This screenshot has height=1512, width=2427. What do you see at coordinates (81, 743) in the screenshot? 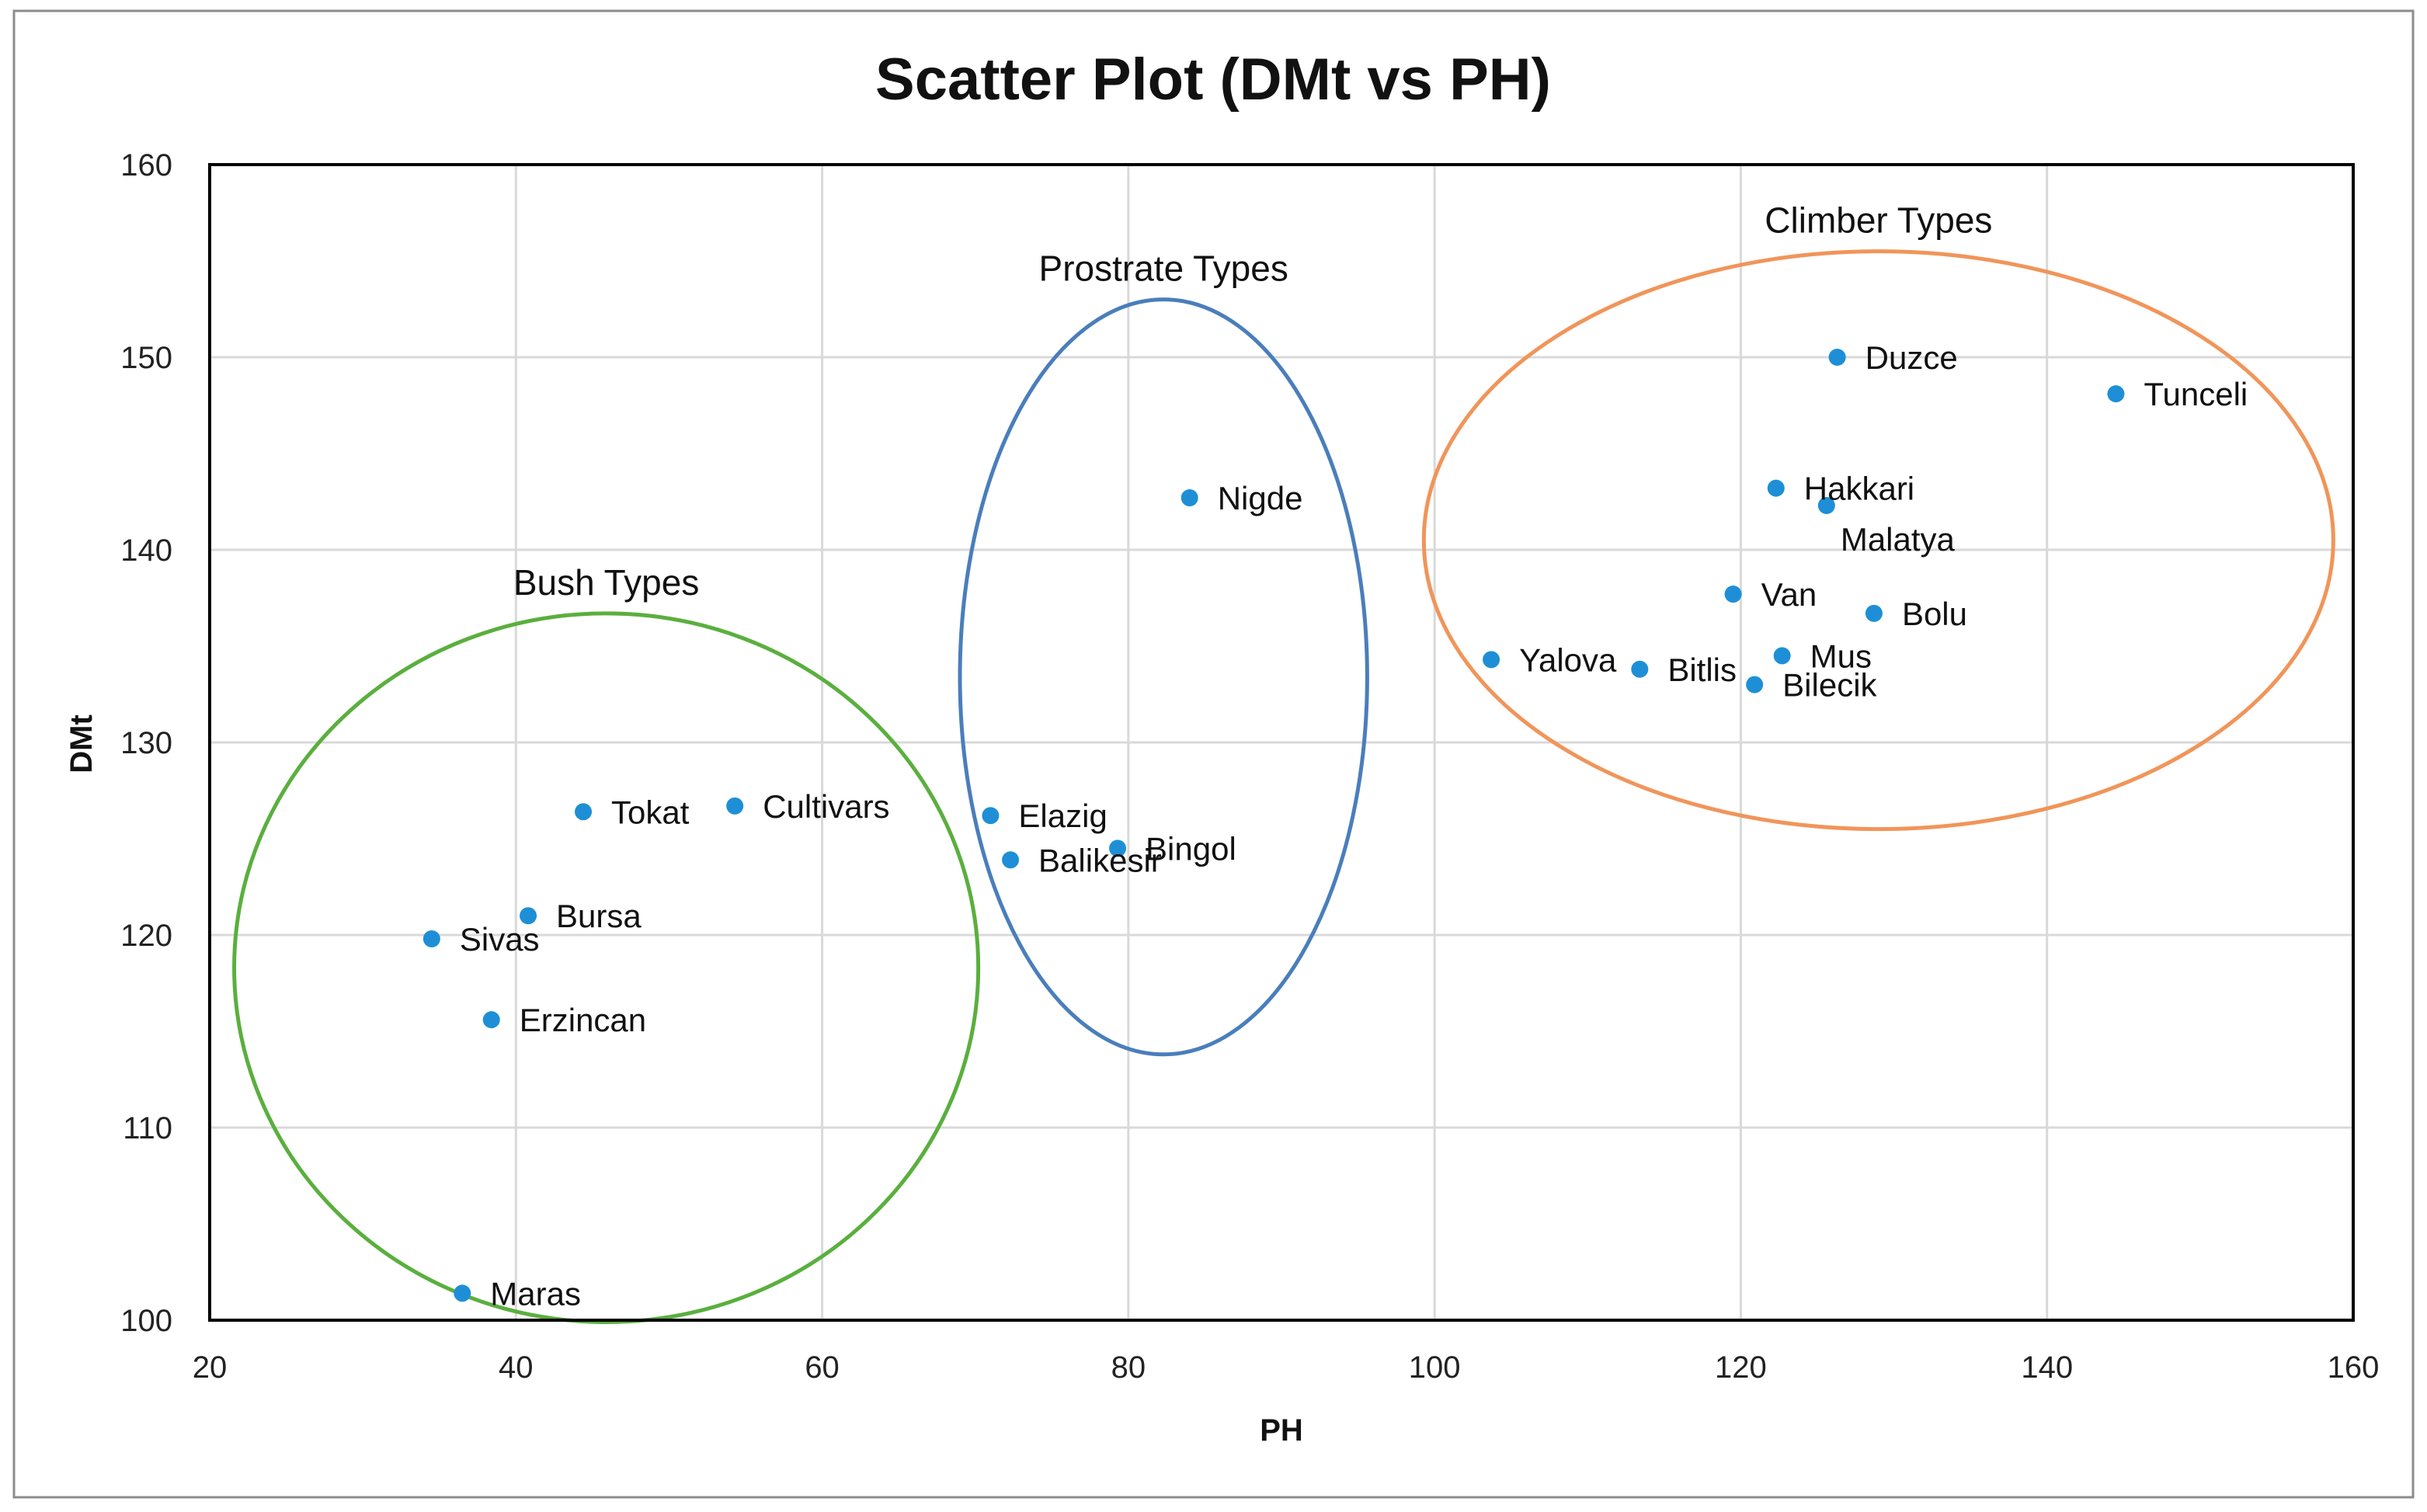
I see `y-axis-title: DMt` at bounding box center [81, 743].